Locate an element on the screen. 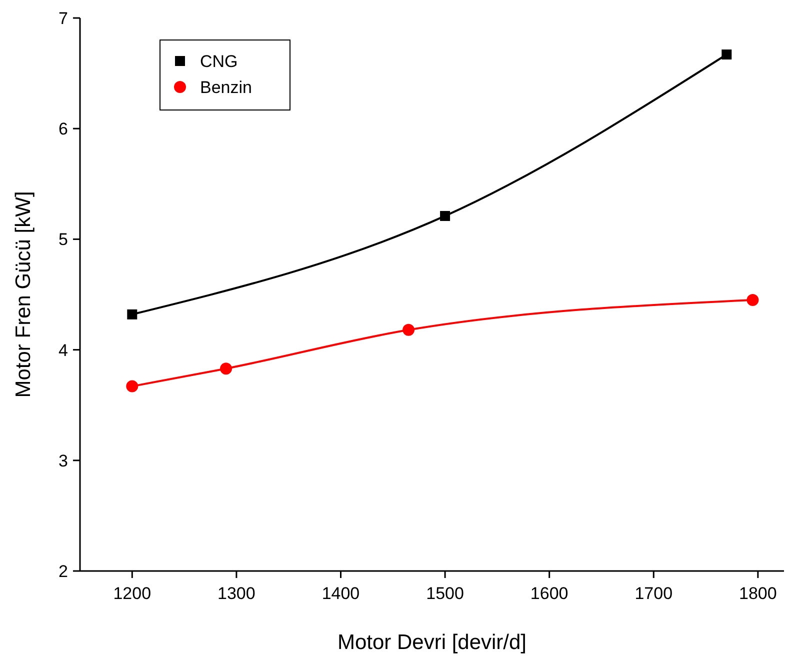  x-tick-label: 1700 is located at coordinates (653, 593).